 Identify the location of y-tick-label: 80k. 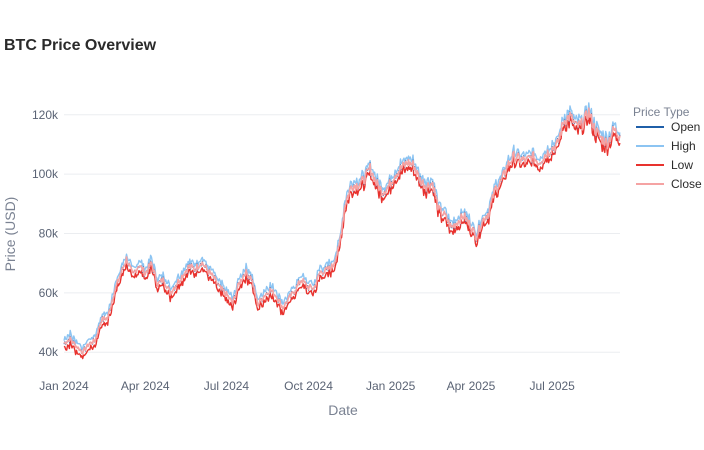
(49, 234).